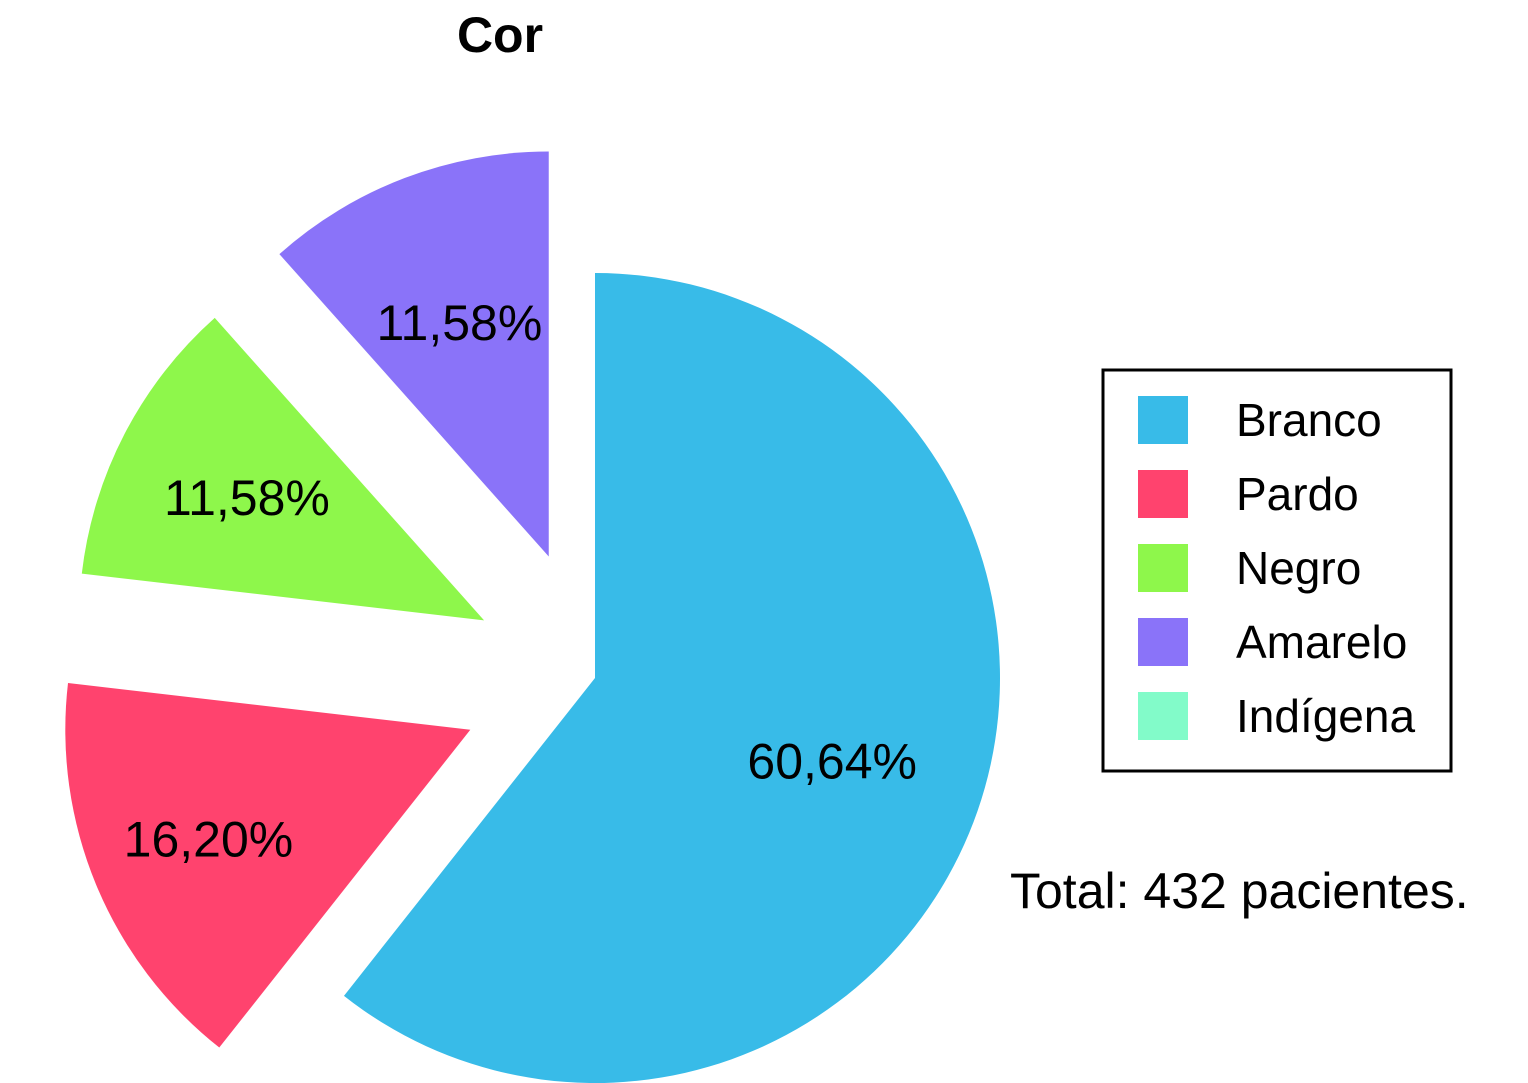  Describe the element at coordinates (1321, 642) in the screenshot. I see `legend-label-amarelo: Amarelo` at that location.